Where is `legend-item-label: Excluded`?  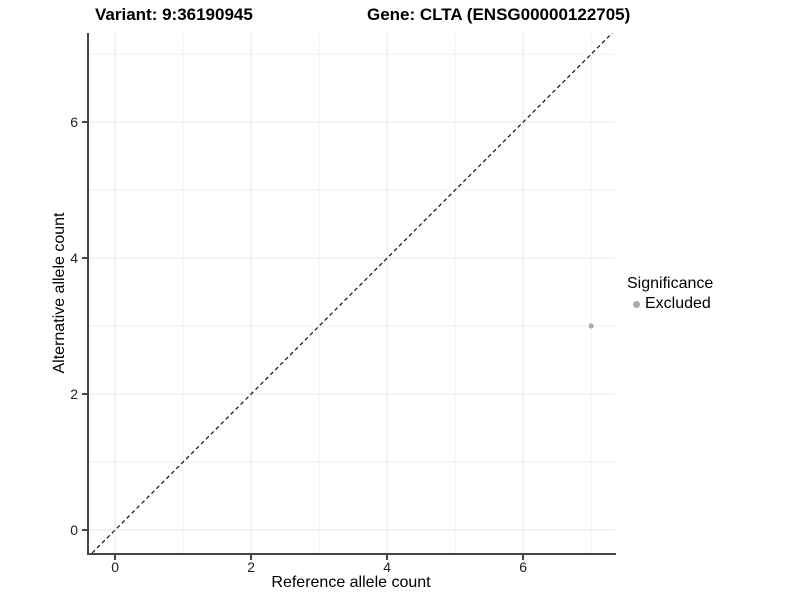
legend-item-label: Excluded is located at coordinates (678, 303).